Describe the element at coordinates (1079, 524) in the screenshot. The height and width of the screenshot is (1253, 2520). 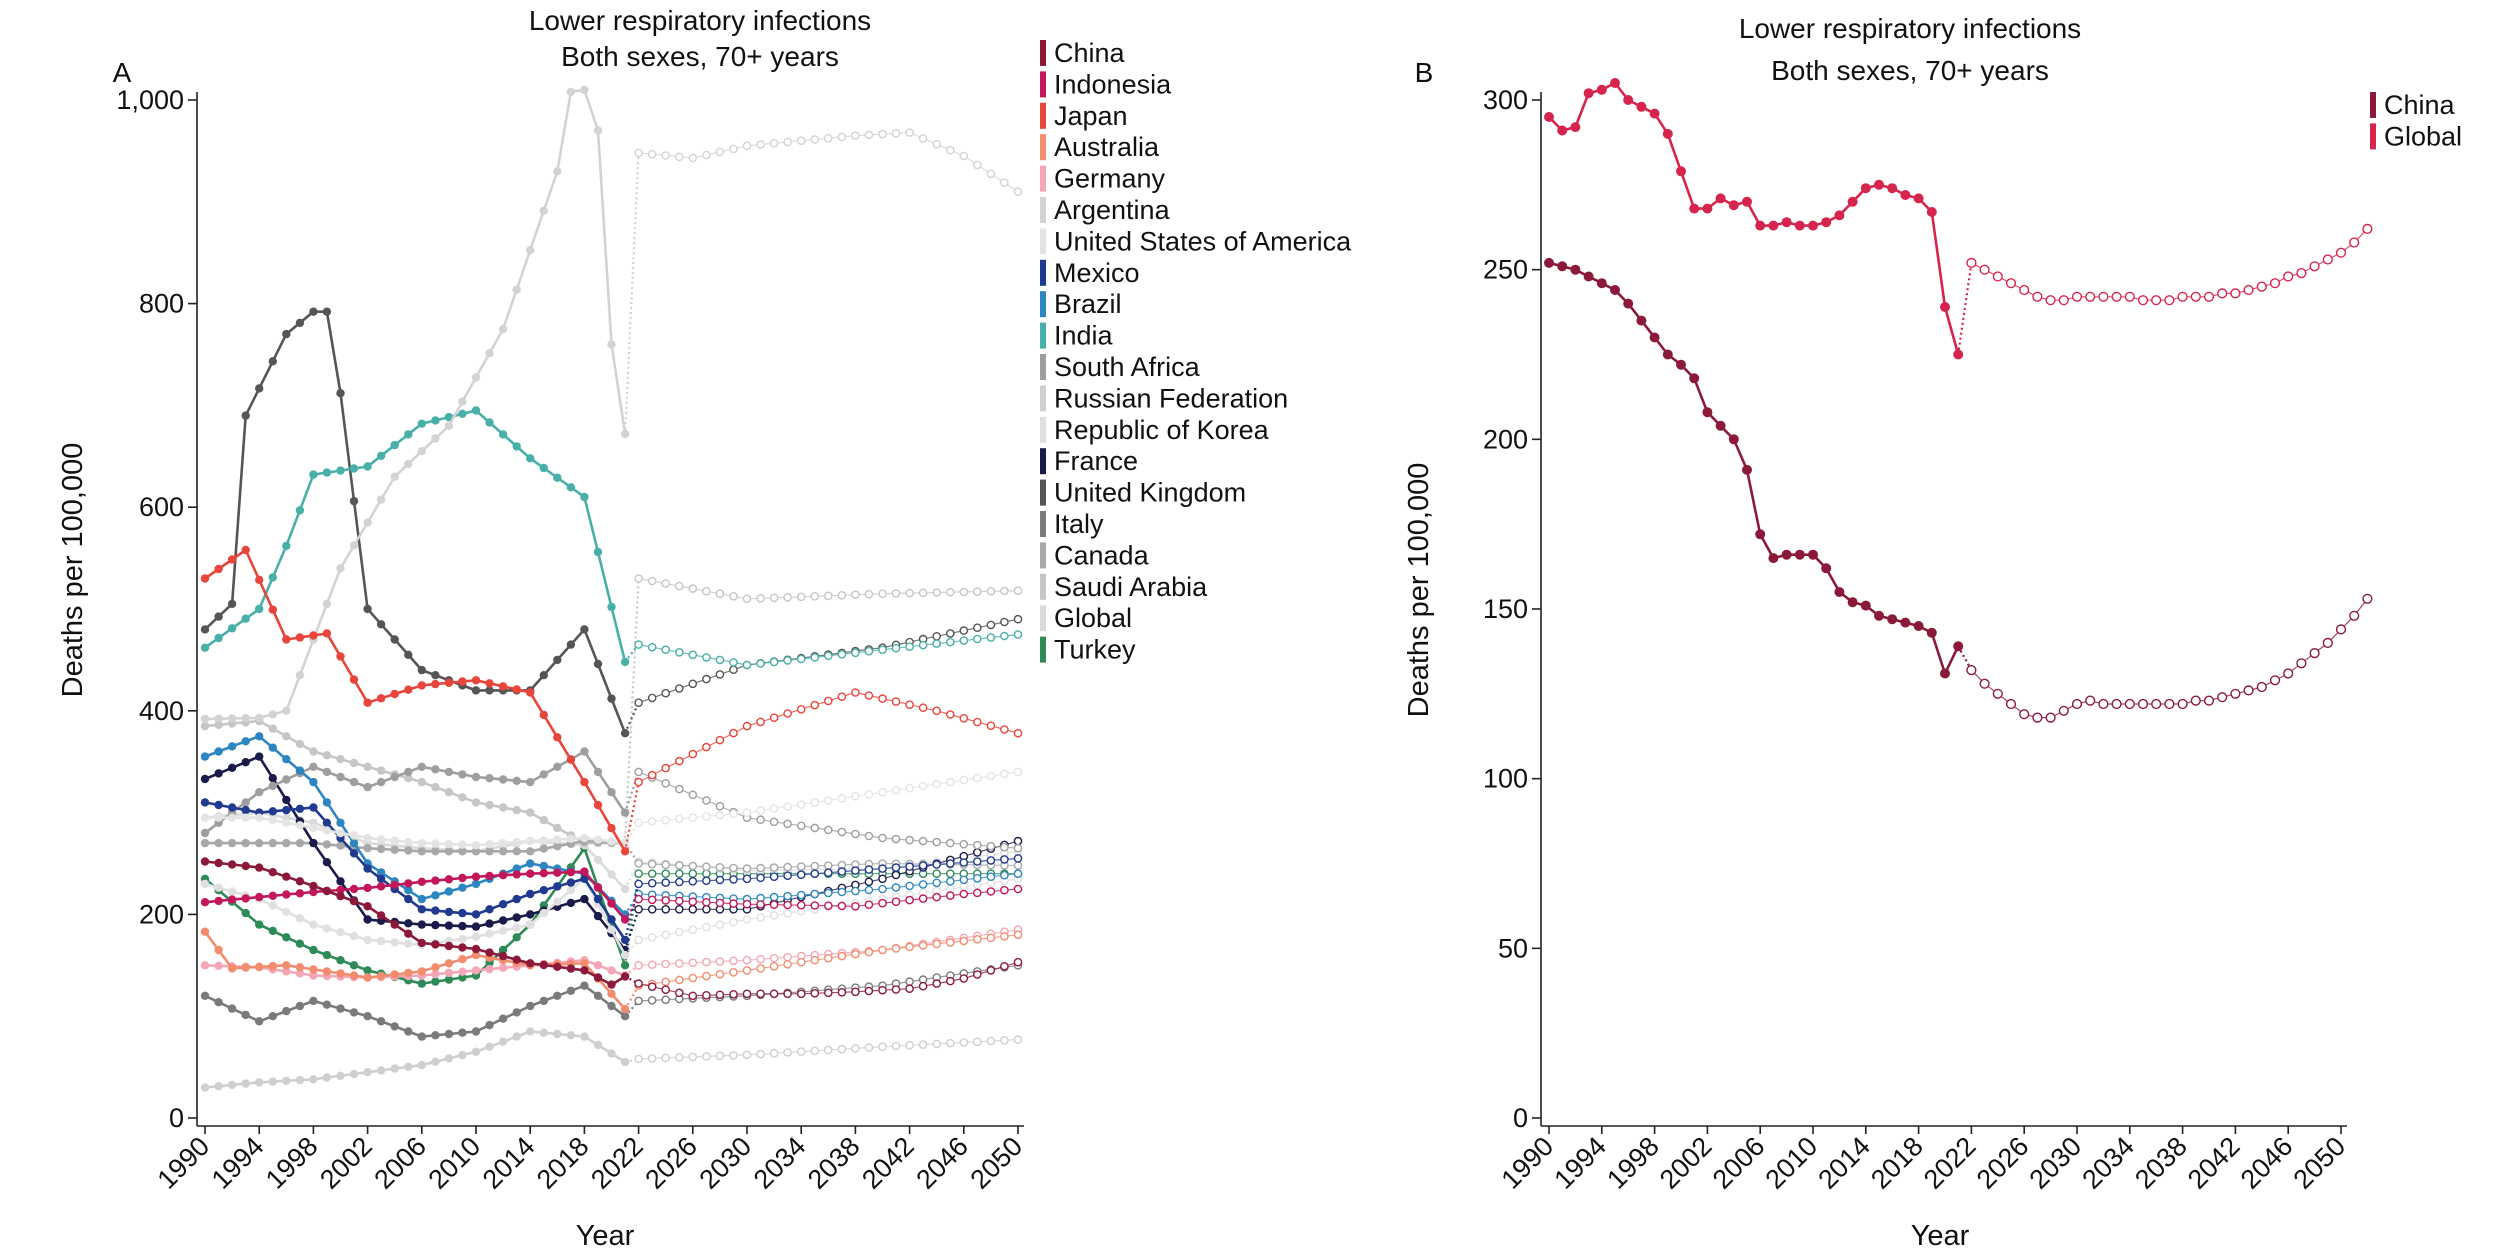
I see `legend-label: Italy` at that location.